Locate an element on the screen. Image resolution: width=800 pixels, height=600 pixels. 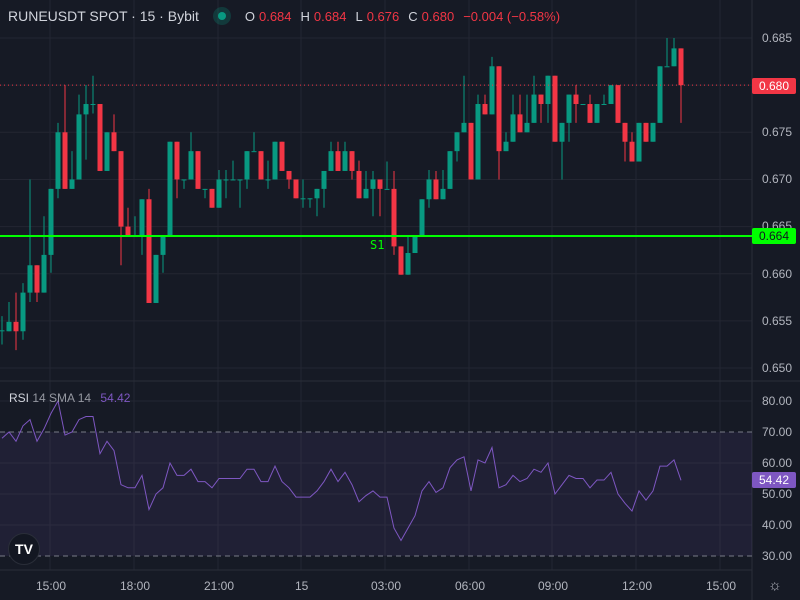
support-line-label: S1 is located at coordinates (377, 245).